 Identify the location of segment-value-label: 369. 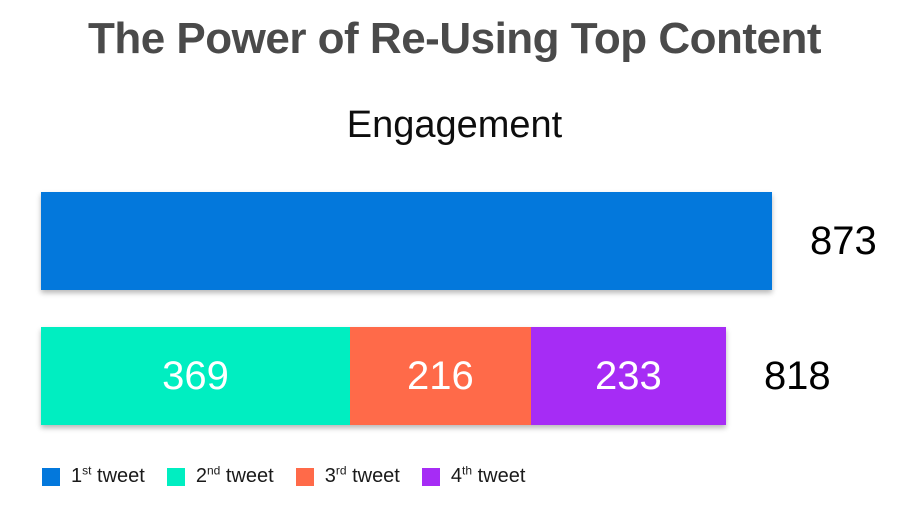
(195, 375).